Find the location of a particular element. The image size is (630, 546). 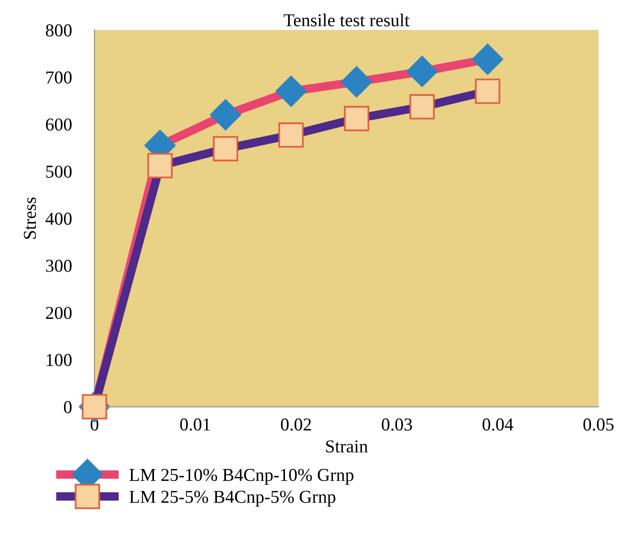

y-tick-label: 200 is located at coordinates (59, 313).